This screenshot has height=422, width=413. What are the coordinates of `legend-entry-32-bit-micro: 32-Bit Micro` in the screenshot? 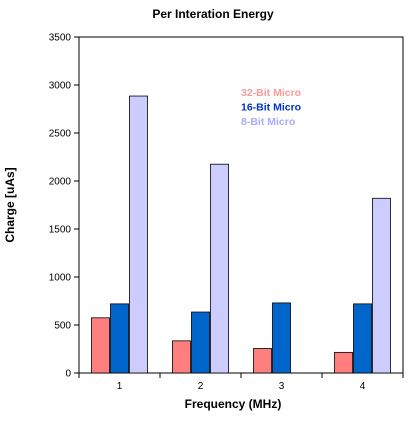 It's located at (271, 93).